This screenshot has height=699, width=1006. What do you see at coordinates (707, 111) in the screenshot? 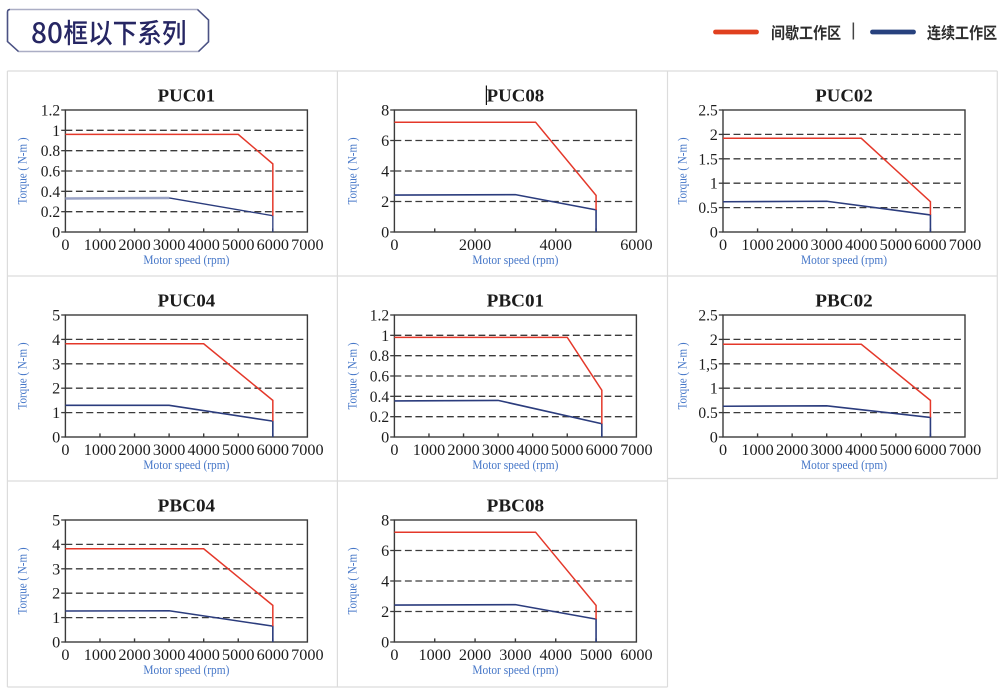
I see `svg-text: 2.5` at bounding box center [707, 111].